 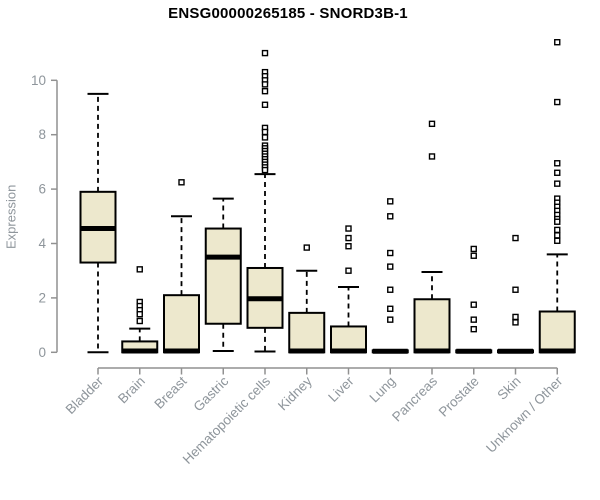 I want to click on chart-title: ENSG00000265185 - SNORD3B-1, so click(x=288, y=13).